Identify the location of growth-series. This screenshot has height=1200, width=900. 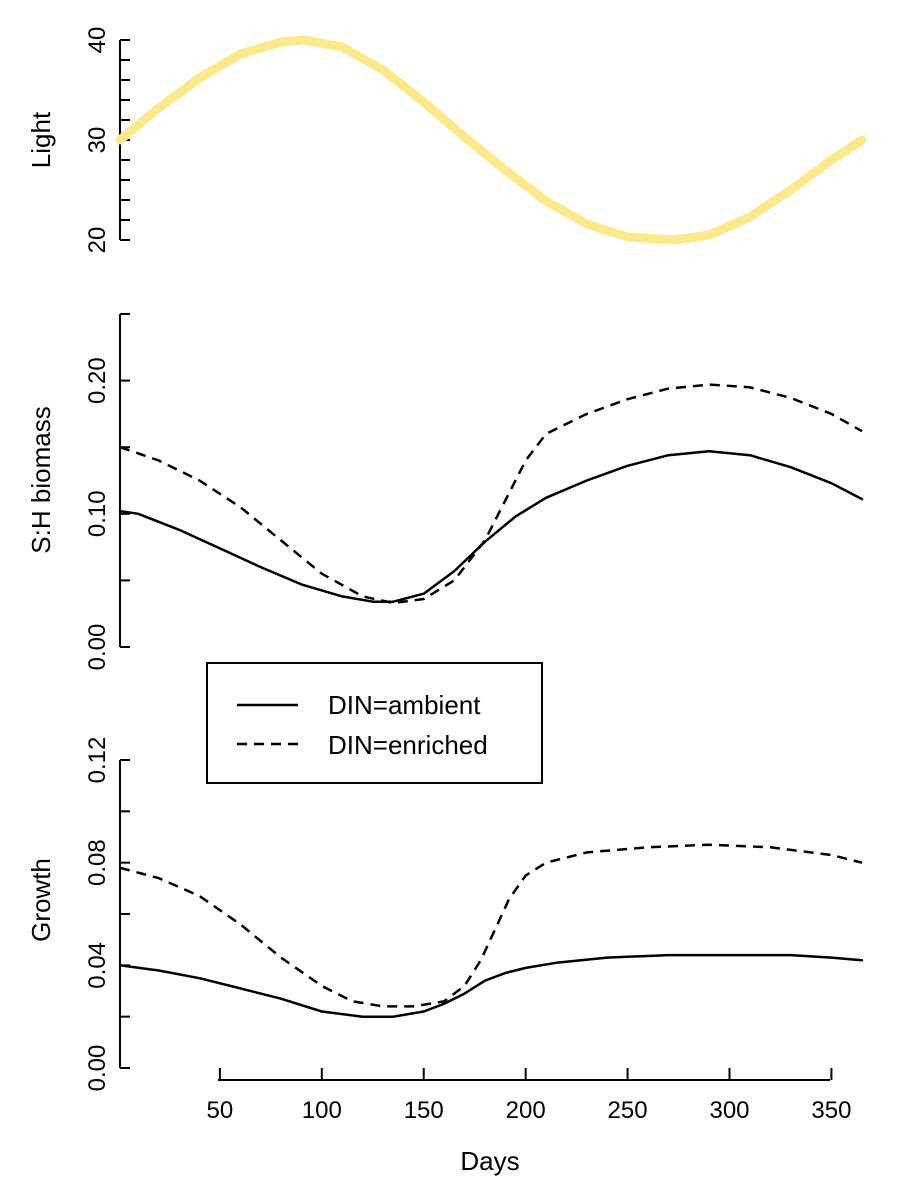
(491, 930).